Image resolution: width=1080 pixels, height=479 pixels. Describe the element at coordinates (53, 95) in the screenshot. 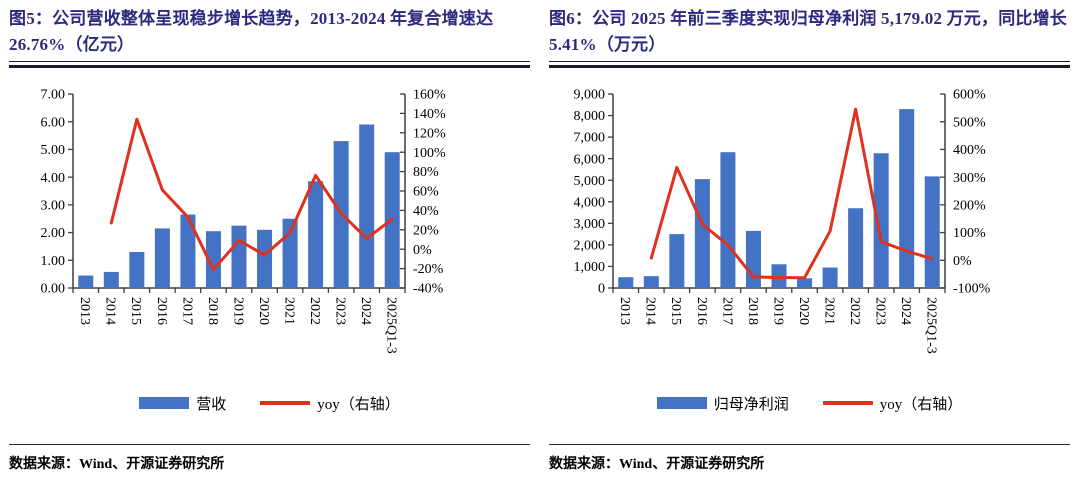

I see `svg-text: 7.00` at that location.